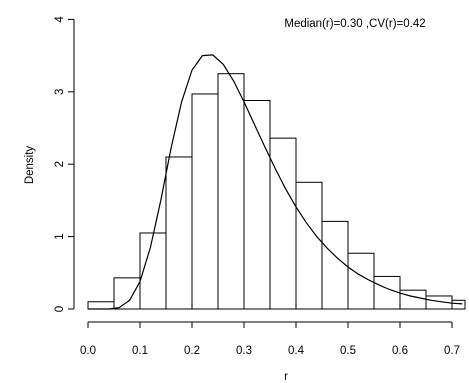 This screenshot has height=383, width=469. Describe the element at coordinates (60, 92) in the screenshot. I see `y-tick-label: 3` at that location.